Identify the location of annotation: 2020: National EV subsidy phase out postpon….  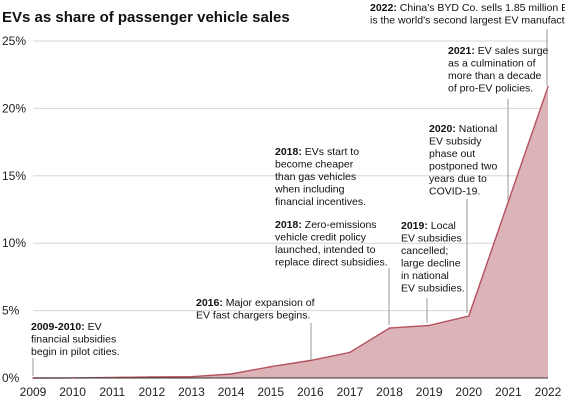
(463, 160).